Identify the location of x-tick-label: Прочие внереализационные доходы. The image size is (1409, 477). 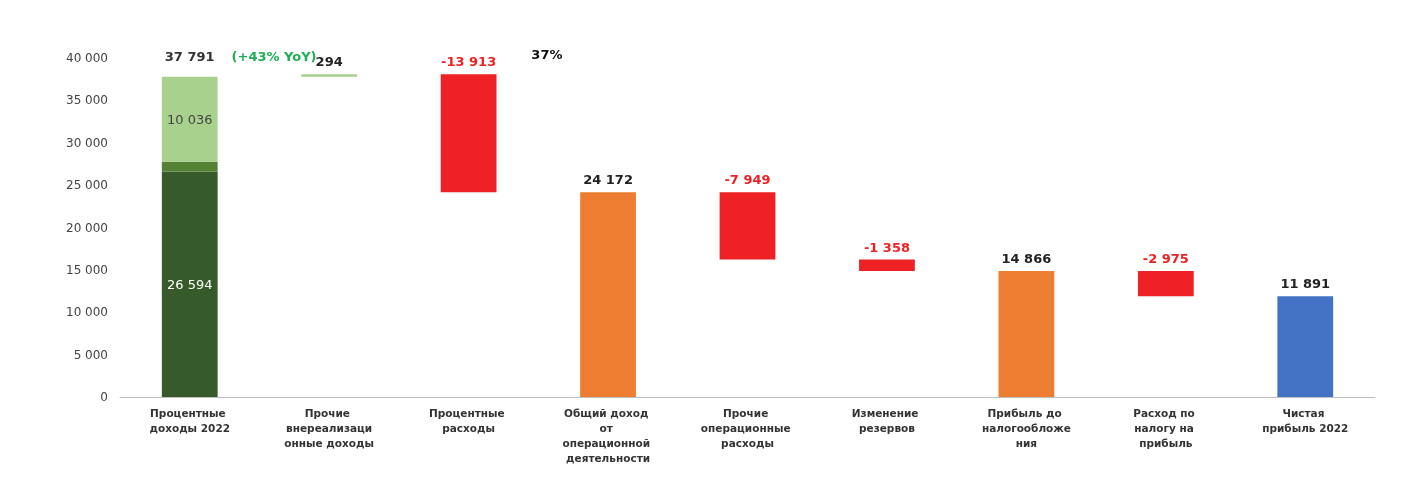
(329, 427).